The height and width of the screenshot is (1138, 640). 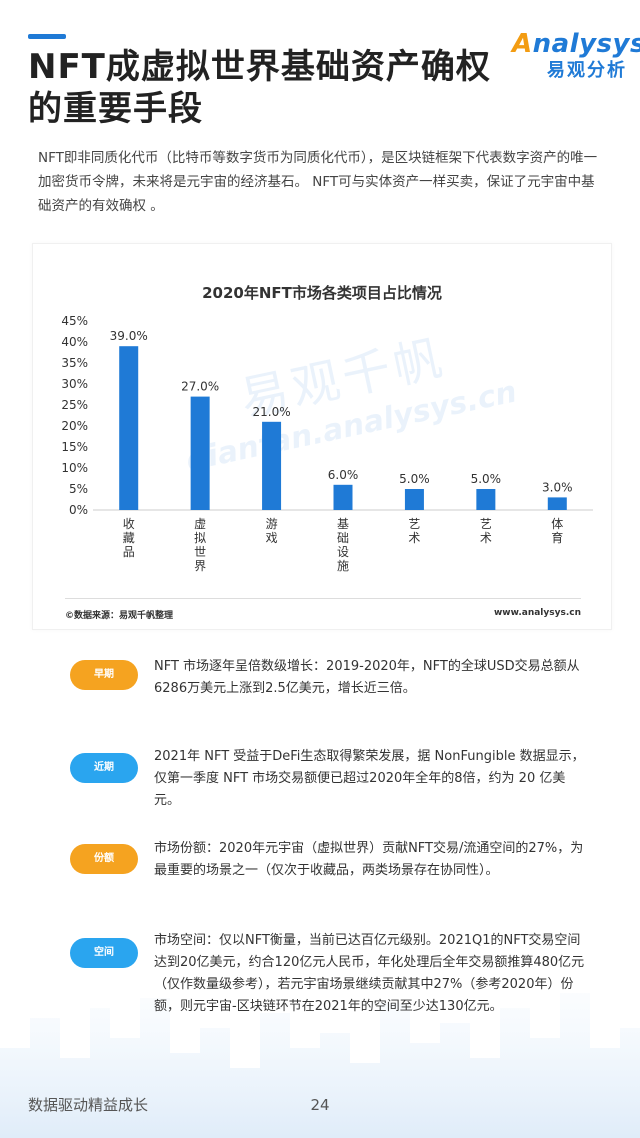 What do you see at coordinates (343, 545) in the screenshot?
I see `x-tick-label: 基础设施` at bounding box center [343, 545].